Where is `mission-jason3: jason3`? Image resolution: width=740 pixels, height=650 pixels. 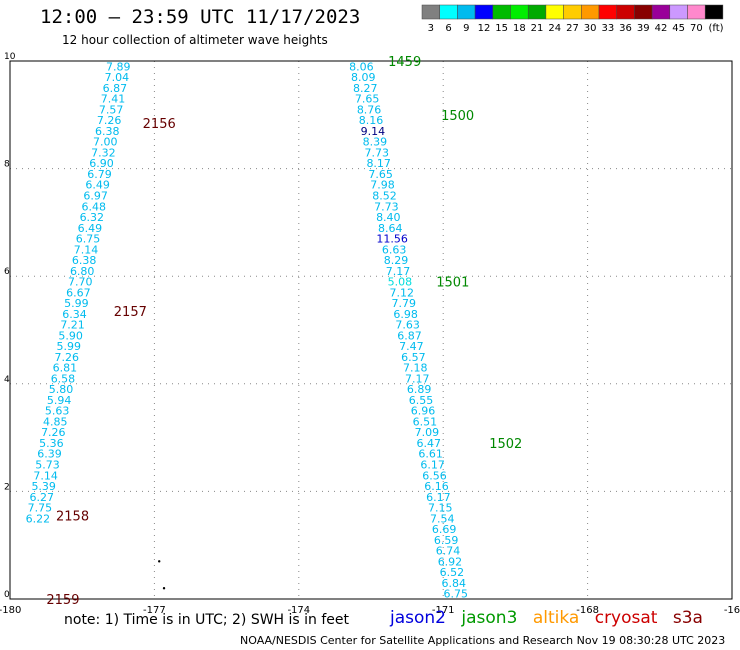 mission-jason3: jason3 is located at coordinates (489, 618).